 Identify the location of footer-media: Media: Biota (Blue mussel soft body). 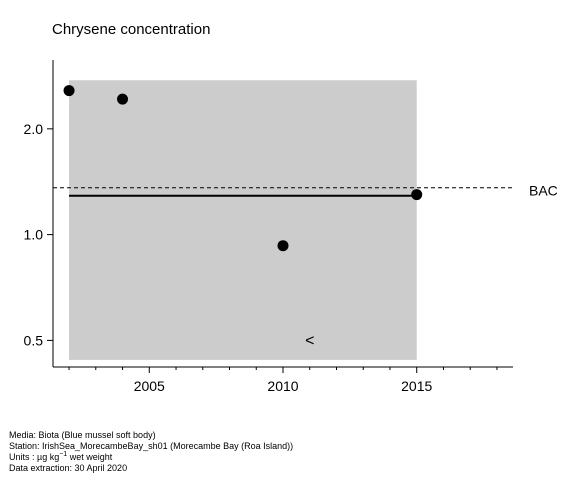
(82, 435).